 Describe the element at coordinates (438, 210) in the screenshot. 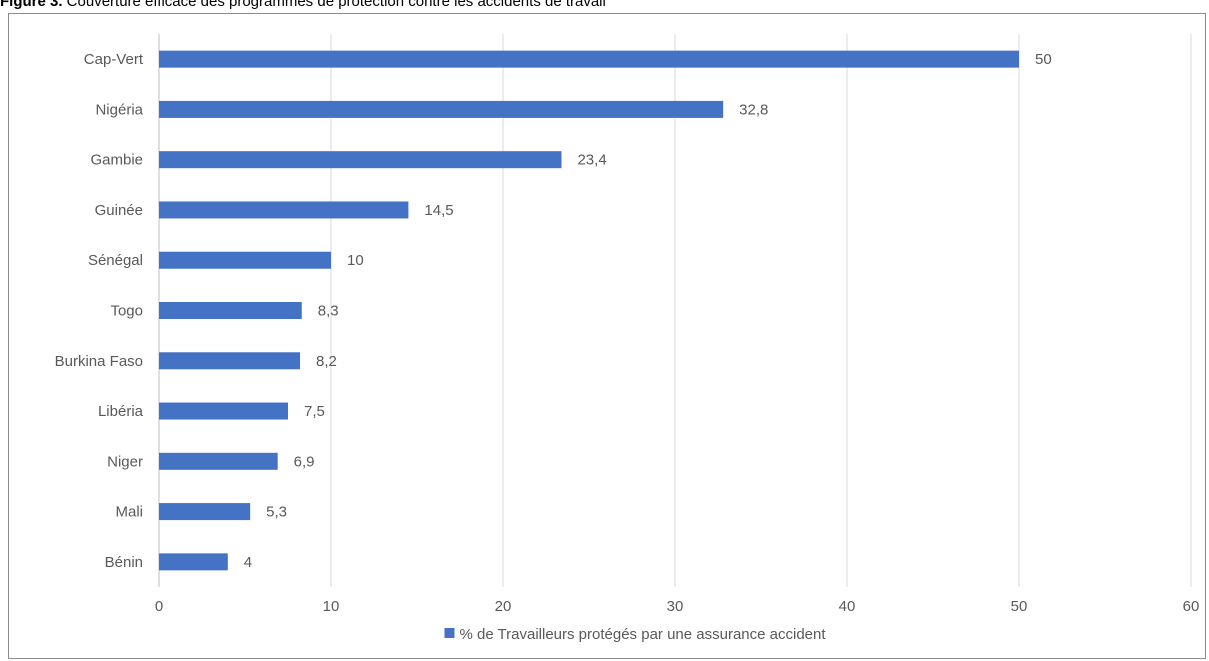

I see `data-label: 14,5` at that location.